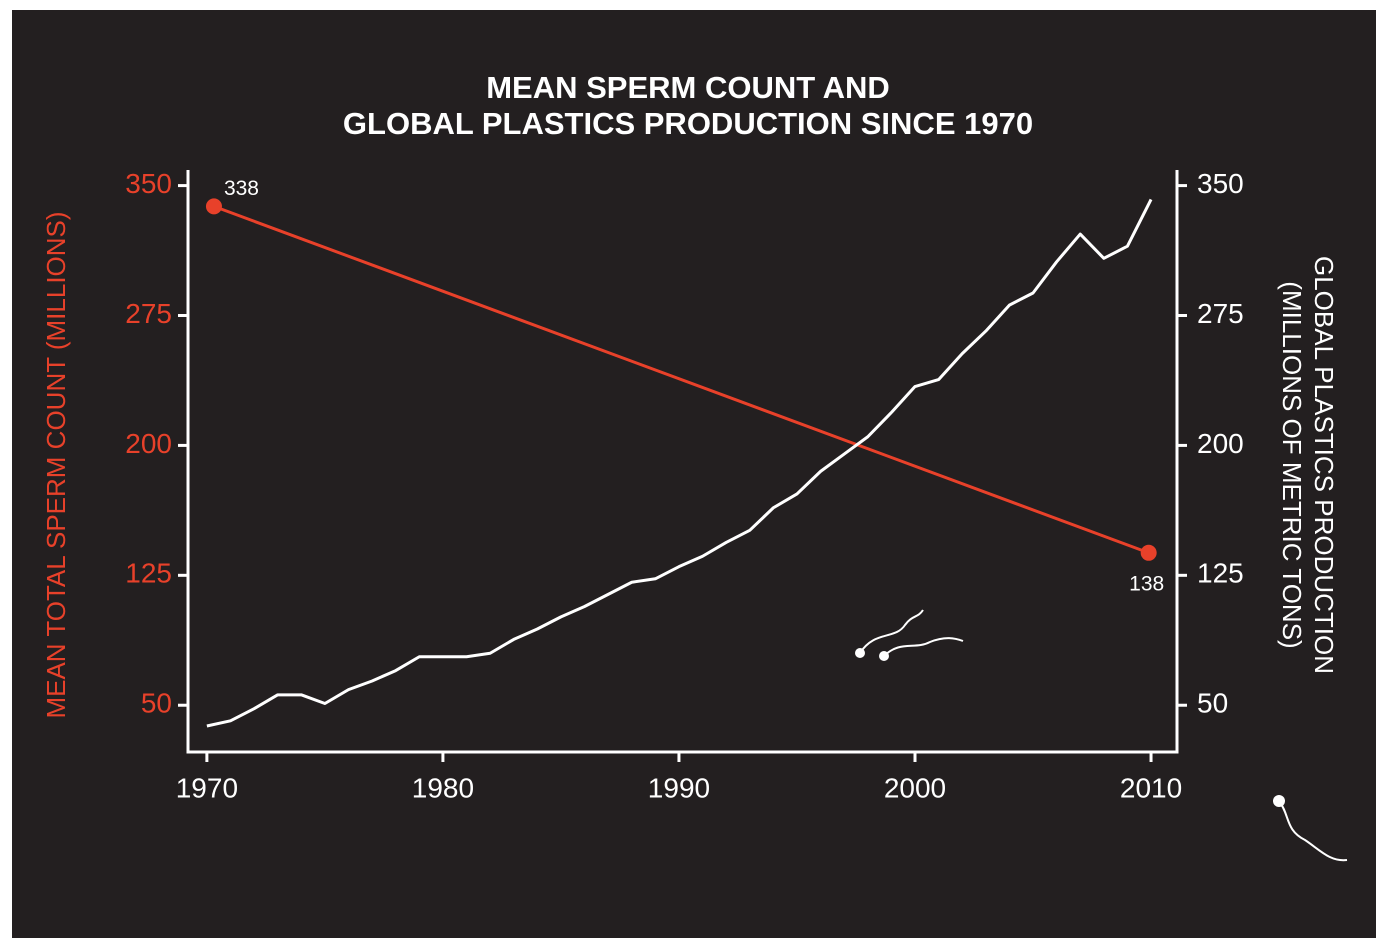 This screenshot has width=1376, height=938. I want to click on x-tick-label: 2000, so click(915, 787).